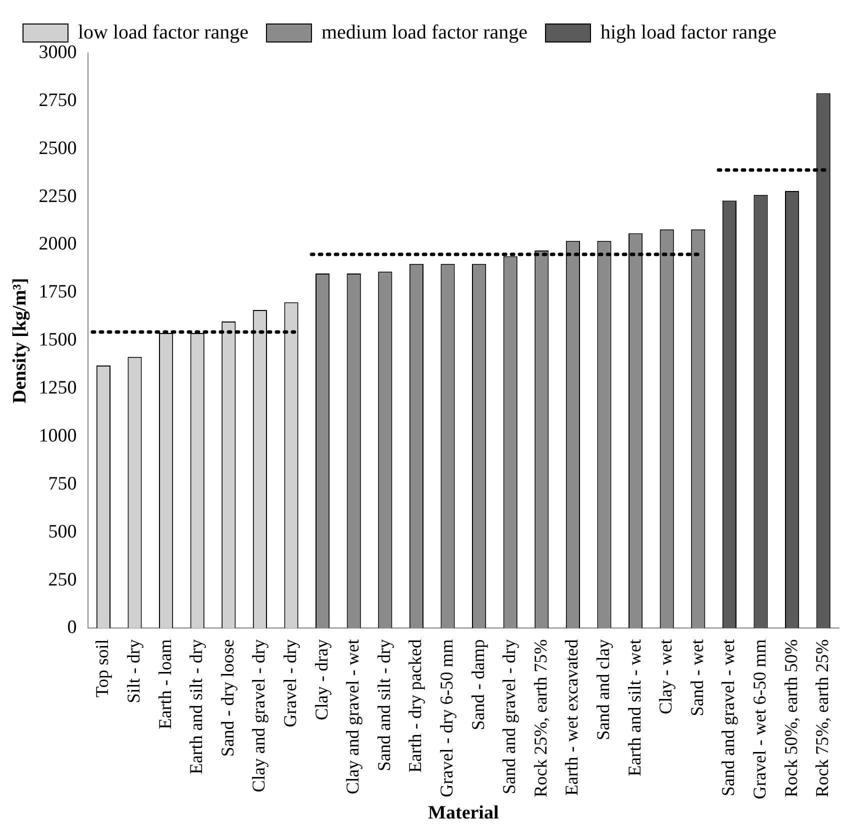 The height and width of the screenshot is (830, 859). Describe the element at coordinates (415, 706) in the screenshot. I see `x-tick-label: Earth - dry packed` at that location.